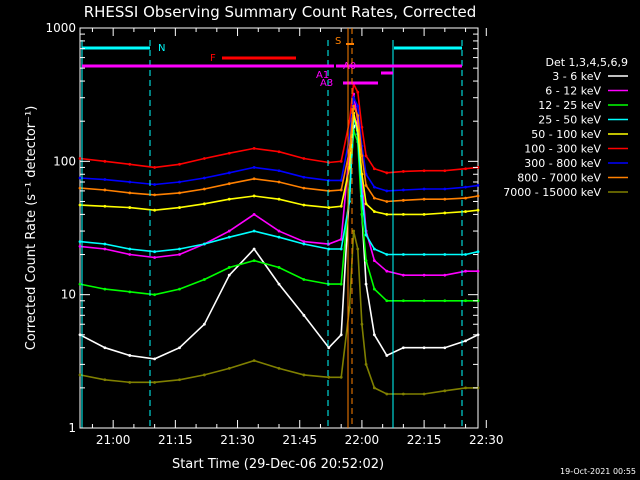 This screenshot has width=640, height=480. Describe the element at coordinates (562, 163) in the screenshot. I see `legend-entry: 300 - 800 keV` at that location.